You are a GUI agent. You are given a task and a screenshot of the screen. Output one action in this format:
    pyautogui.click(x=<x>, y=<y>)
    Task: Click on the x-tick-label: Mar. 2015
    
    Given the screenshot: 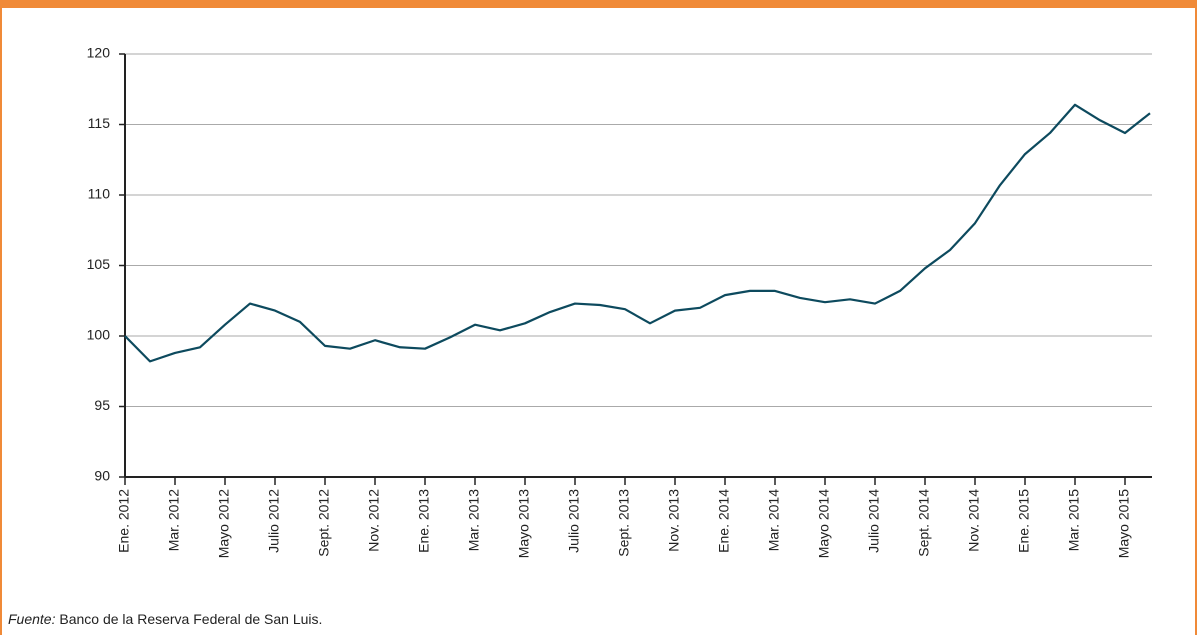 What is the action you would take?
    pyautogui.click(x=1074, y=520)
    